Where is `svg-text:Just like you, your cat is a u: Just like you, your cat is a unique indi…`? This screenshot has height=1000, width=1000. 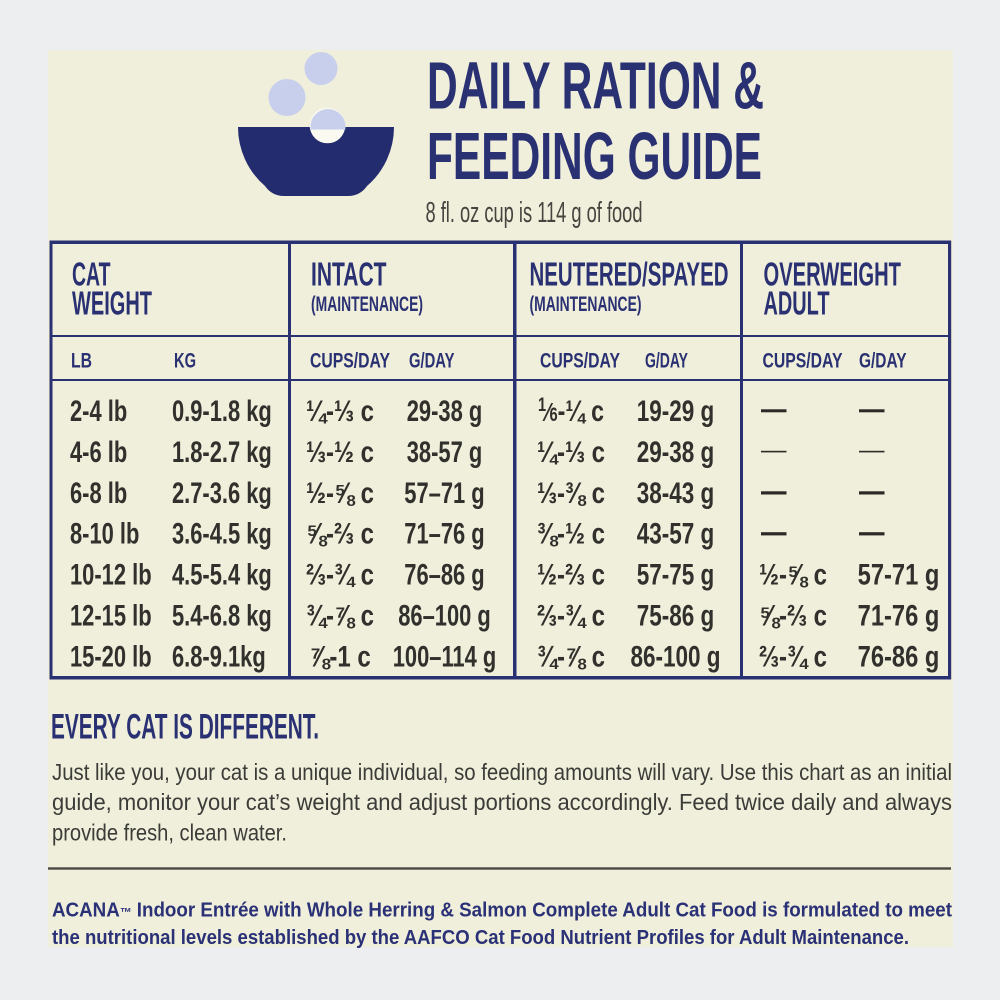
svg-text:Just like you, your cat is a u: Just like you, your cat is a unique indi… is located at coordinates (502, 772).